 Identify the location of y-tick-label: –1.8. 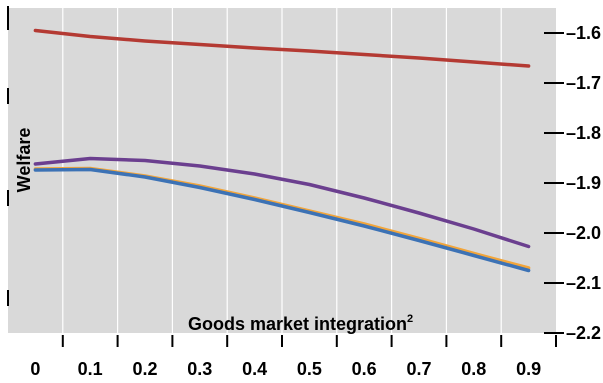
(583, 133).